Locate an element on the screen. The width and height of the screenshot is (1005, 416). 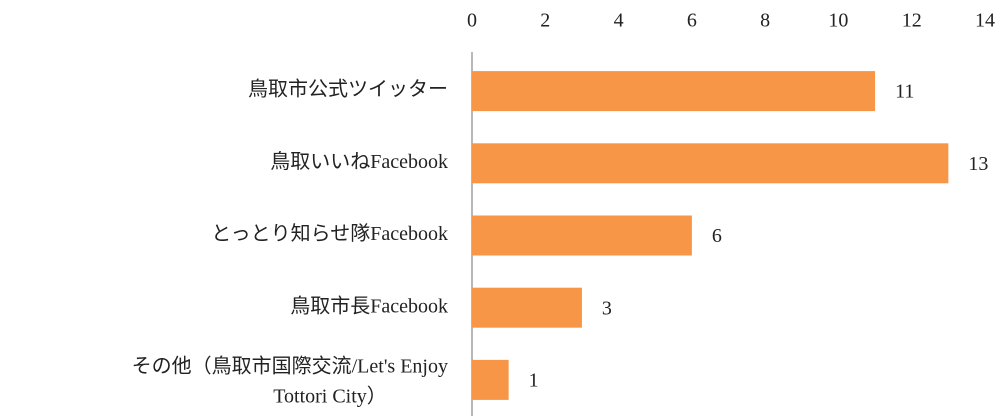
x-tick-label: 2 is located at coordinates (545, 21).